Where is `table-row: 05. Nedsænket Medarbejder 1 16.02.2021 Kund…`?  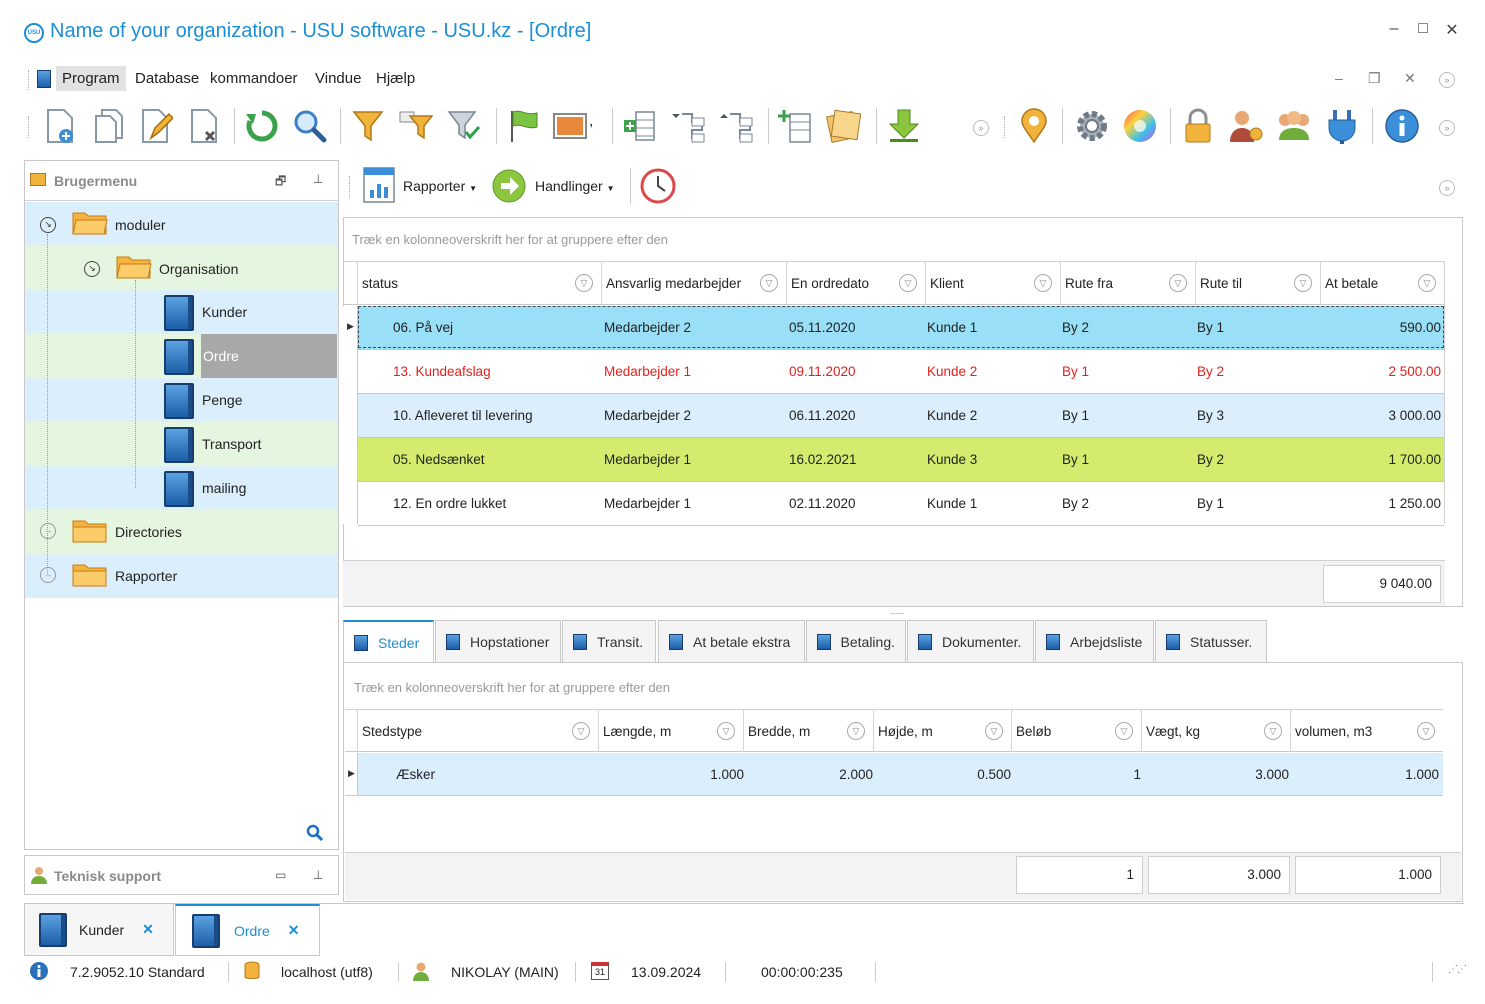 table-row: 05. Nedsænket Medarbejder 1 16.02.2021 Kund… is located at coordinates (901, 460).